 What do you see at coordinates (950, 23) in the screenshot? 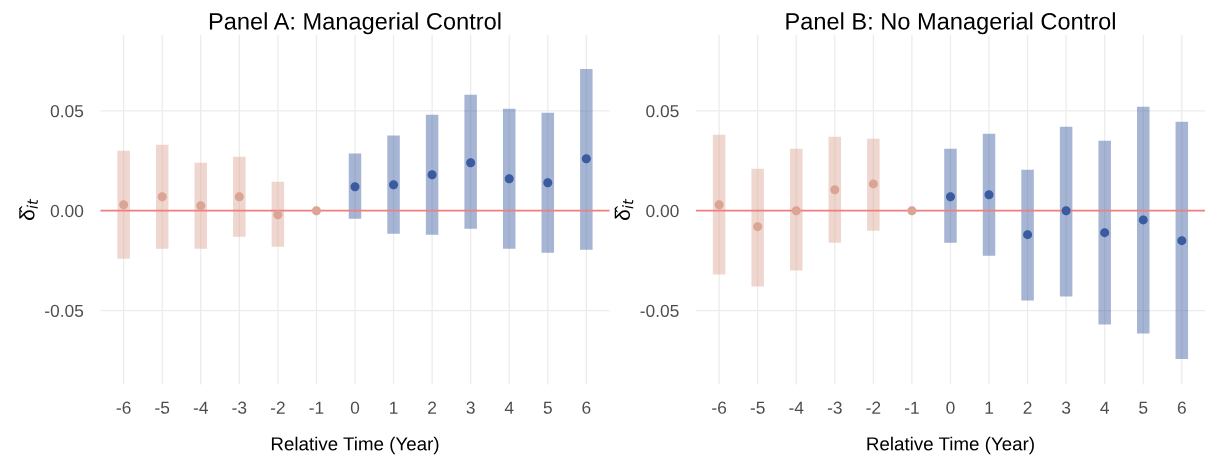
I see `chart-title: Panel B: No Managerial Control` at bounding box center [950, 23].